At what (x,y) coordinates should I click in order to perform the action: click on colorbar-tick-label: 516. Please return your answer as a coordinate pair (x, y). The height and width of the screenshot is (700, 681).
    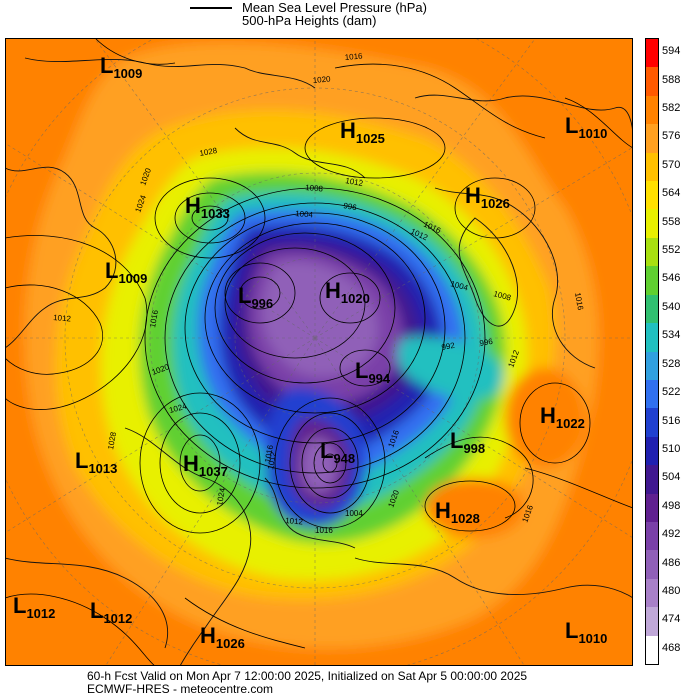
    Looking at the image, I should click on (671, 420).